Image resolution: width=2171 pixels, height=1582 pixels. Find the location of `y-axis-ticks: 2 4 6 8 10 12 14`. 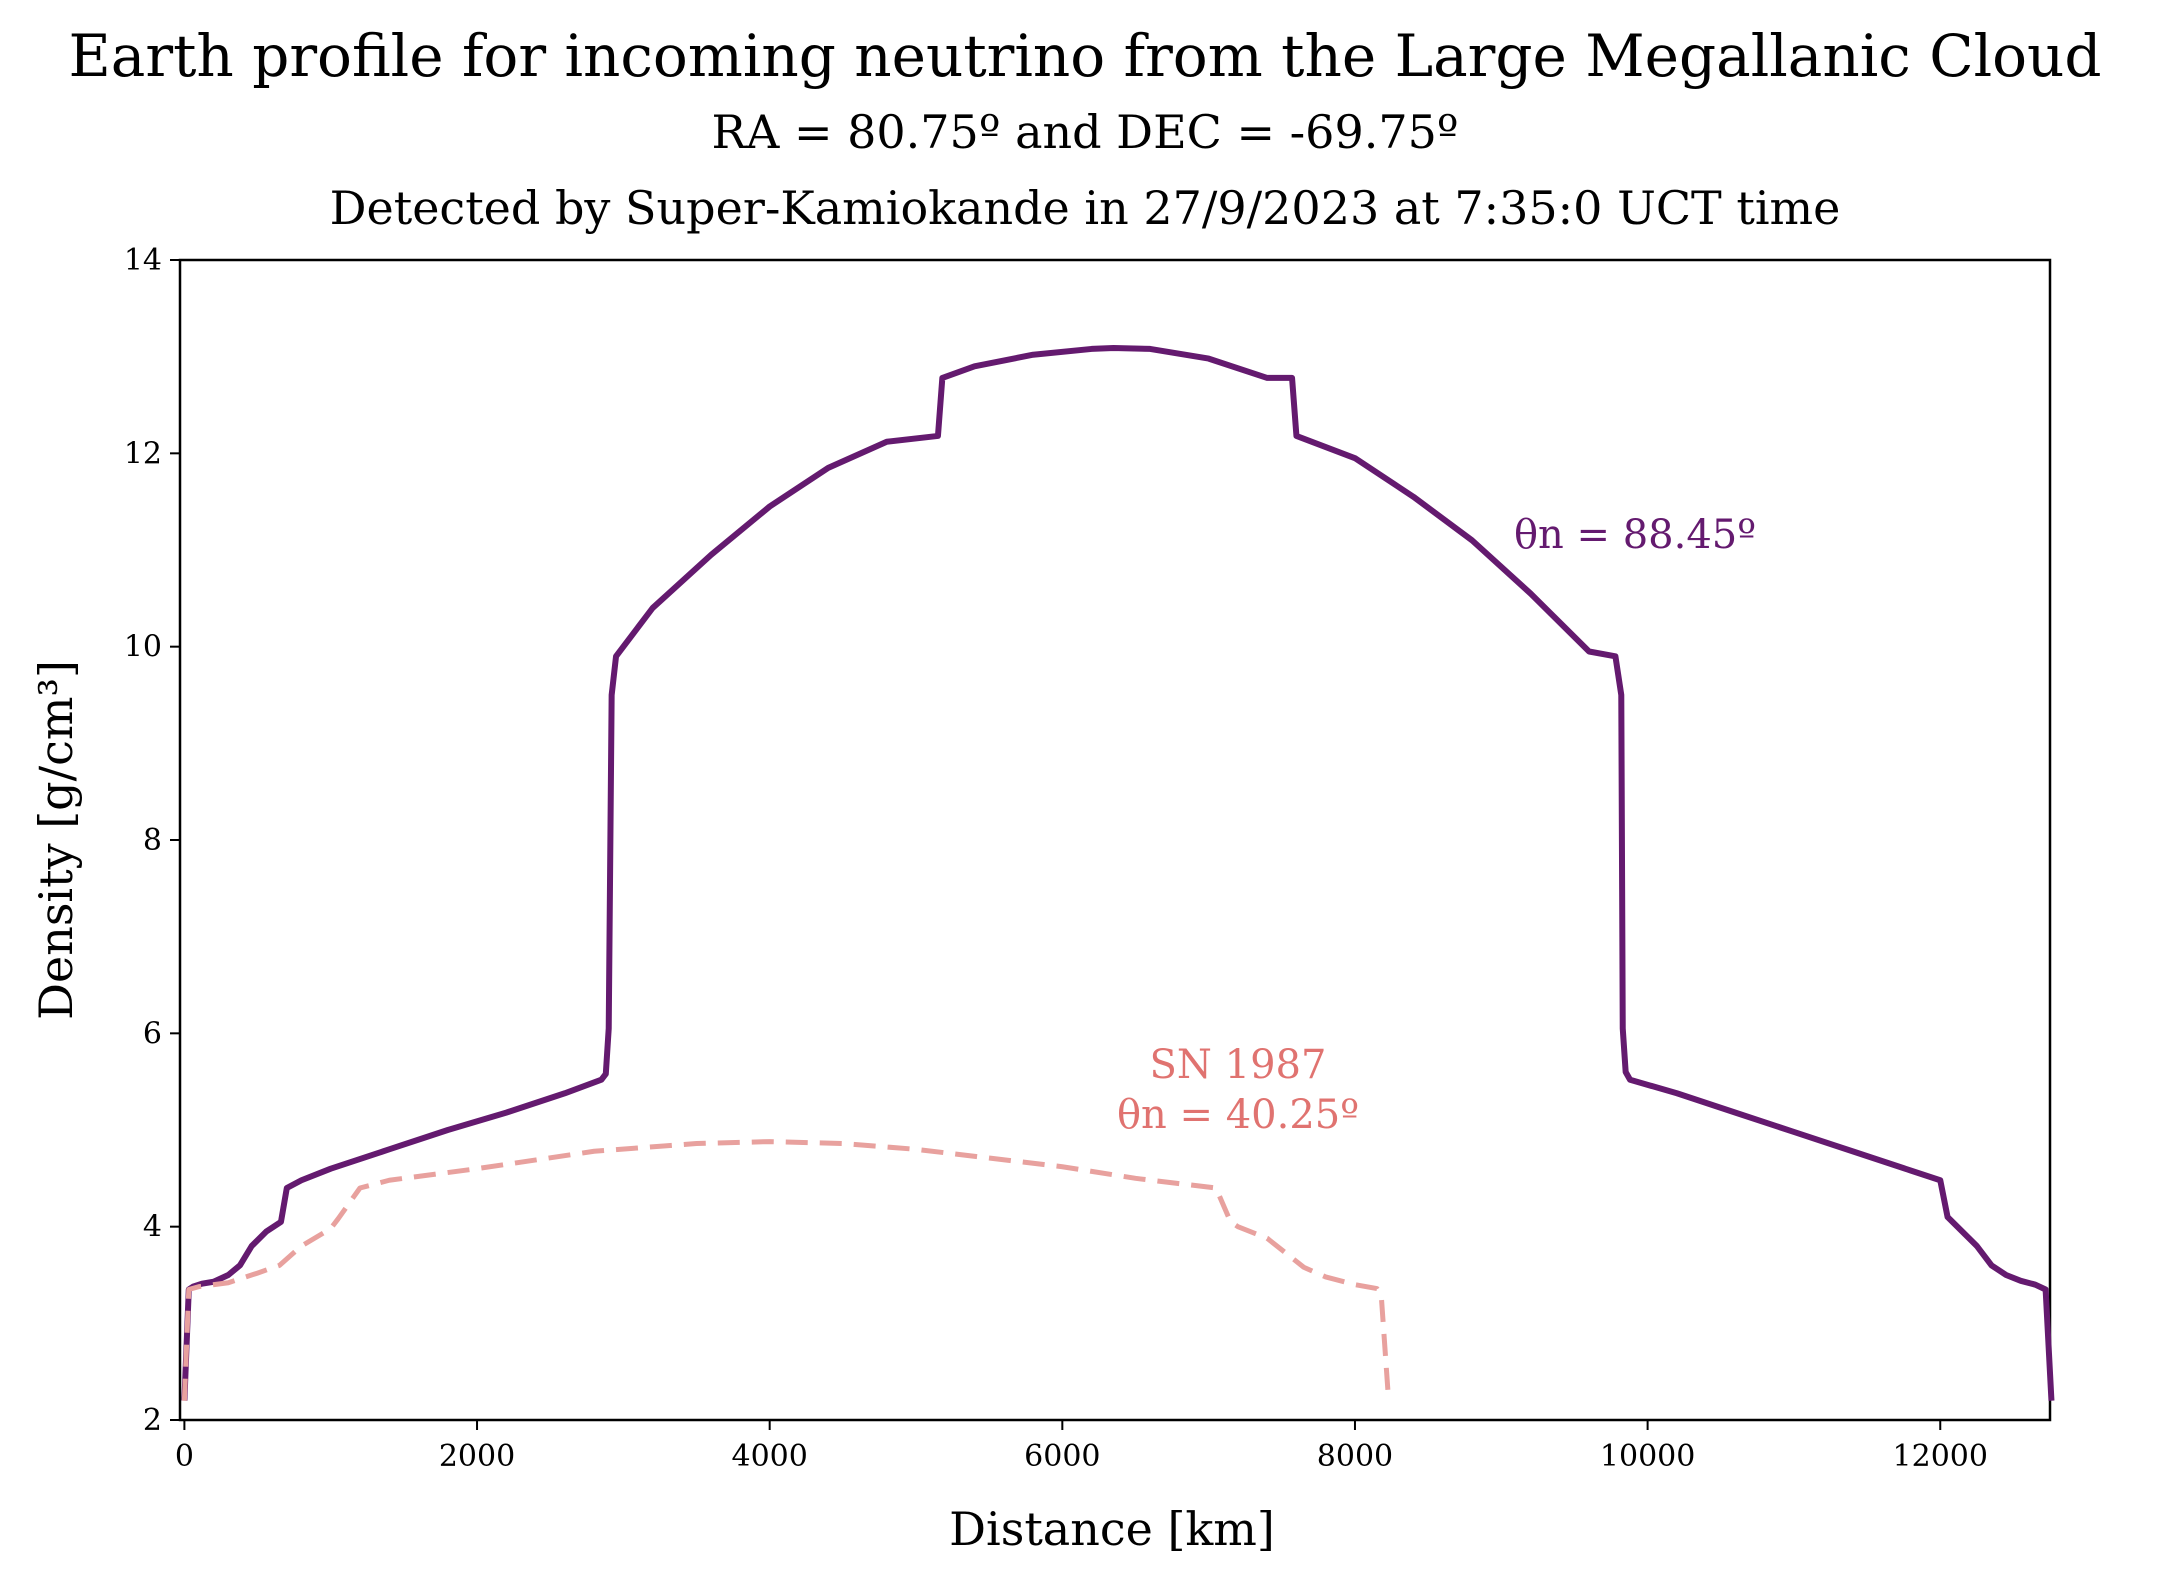

y-axis-ticks: 2 4 6 8 10 12 14 is located at coordinates (152, 840).